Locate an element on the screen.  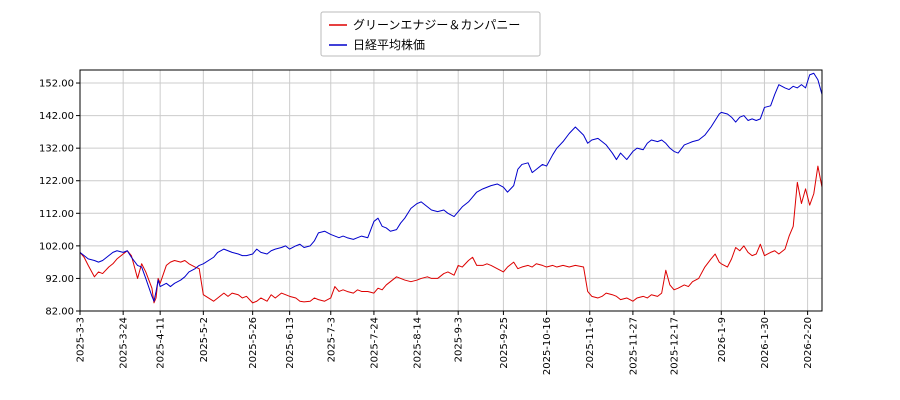
x-tick-label: 2026-1-9 is located at coordinates (722, 339).